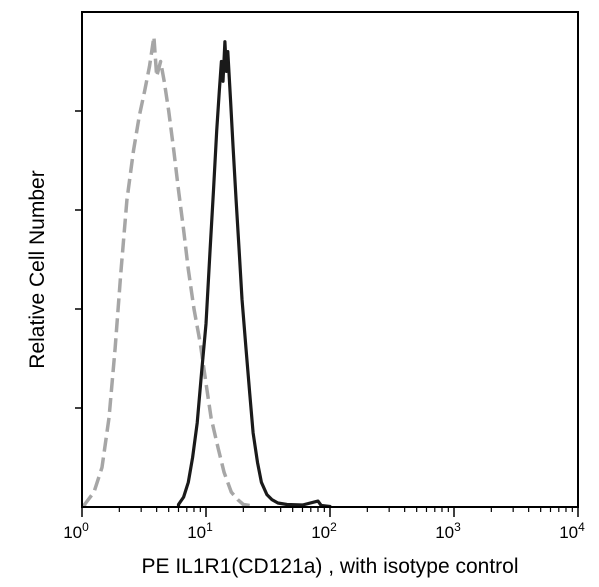  I want to click on x-tick-label-0: 10⁰, so click(76, 531).